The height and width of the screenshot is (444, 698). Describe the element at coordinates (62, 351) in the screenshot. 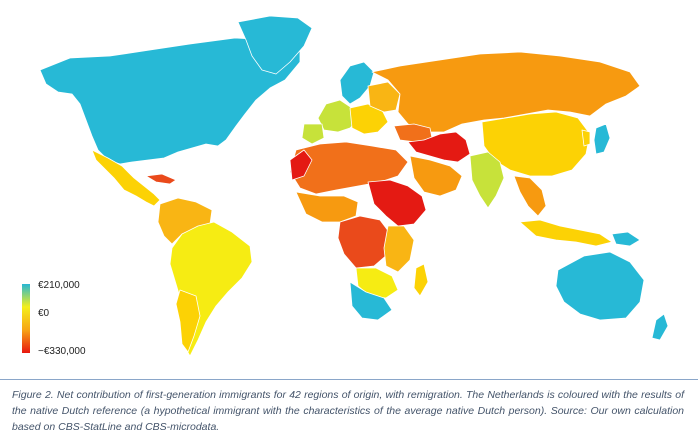

I see `legend-label-bottom: −€330,000` at that location.